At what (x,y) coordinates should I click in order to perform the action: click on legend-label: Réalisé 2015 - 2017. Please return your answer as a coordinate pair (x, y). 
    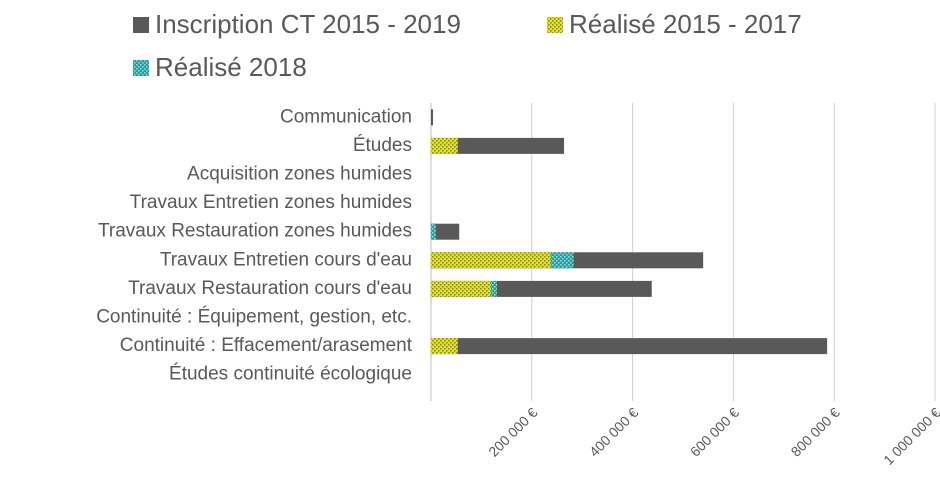
    Looking at the image, I should click on (685, 24).